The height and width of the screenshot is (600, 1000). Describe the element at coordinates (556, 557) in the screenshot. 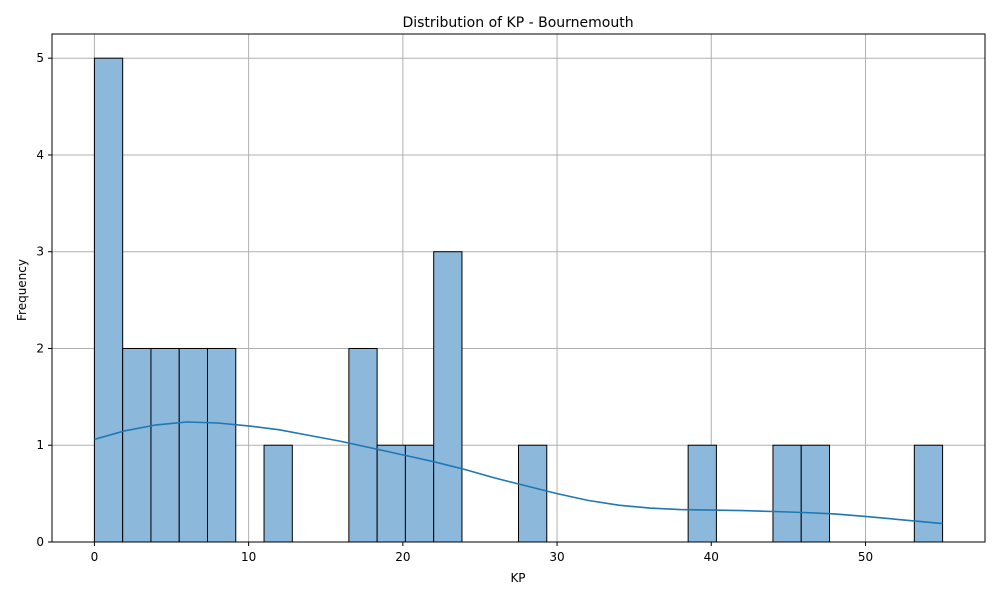

I see `x-tick-label: 30` at that location.